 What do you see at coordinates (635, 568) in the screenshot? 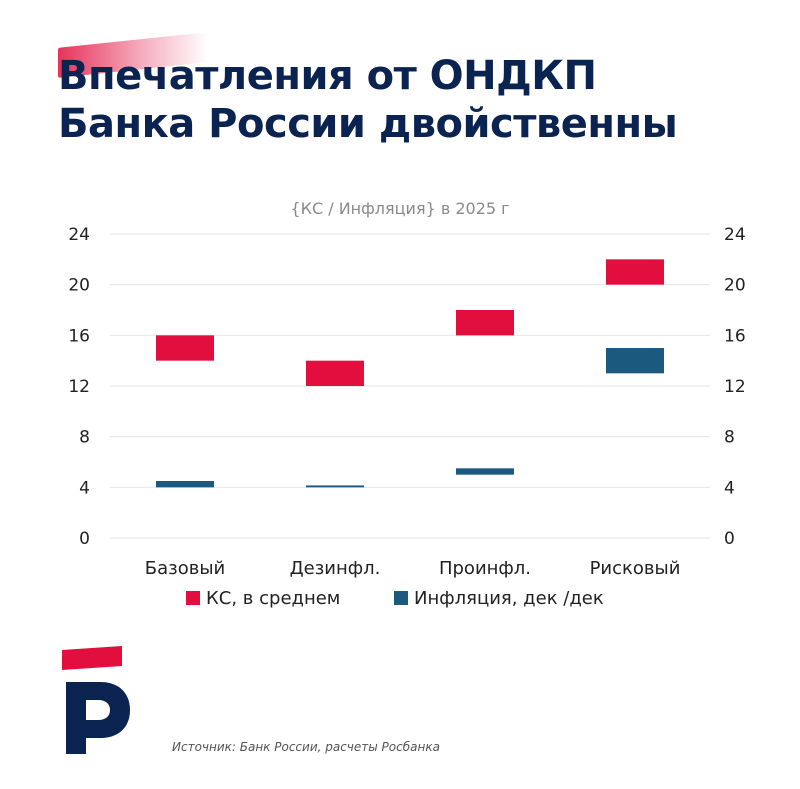
I see `x-category-label: Рисковый` at bounding box center [635, 568].